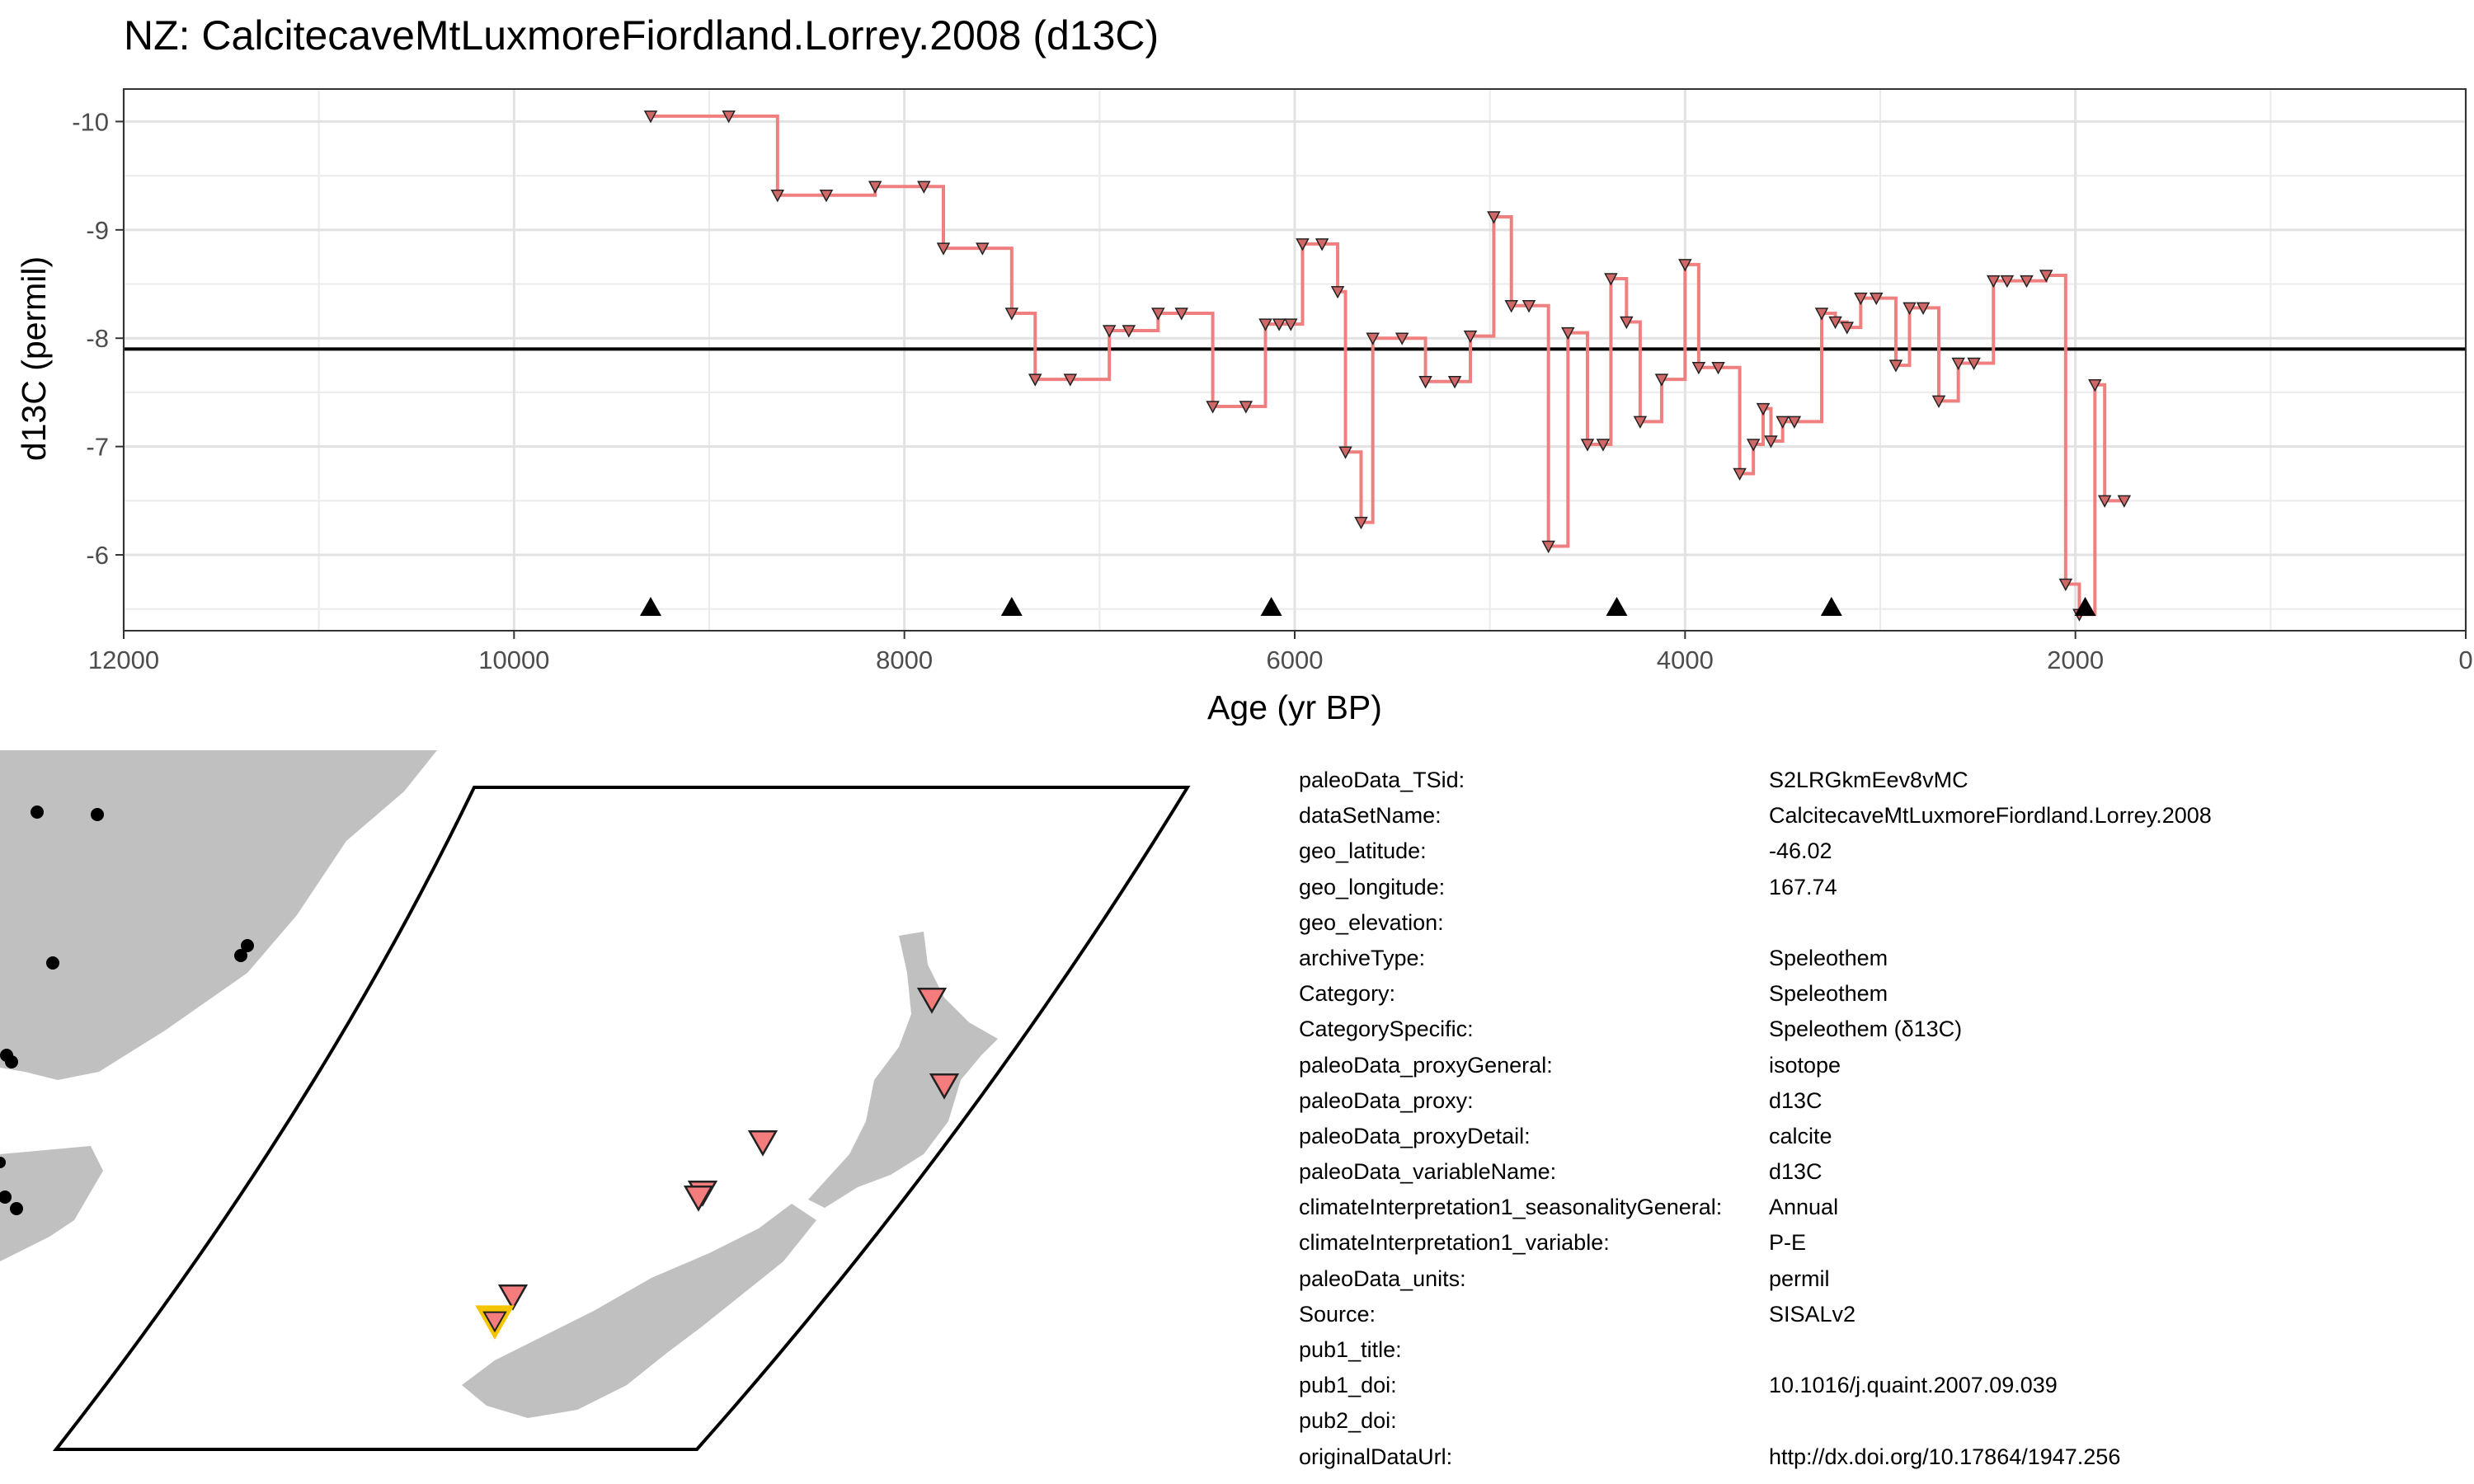  What do you see at coordinates (1428, 1172) in the screenshot?
I see `metadata-key: paleoData_variableName:` at bounding box center [1428, 1172].